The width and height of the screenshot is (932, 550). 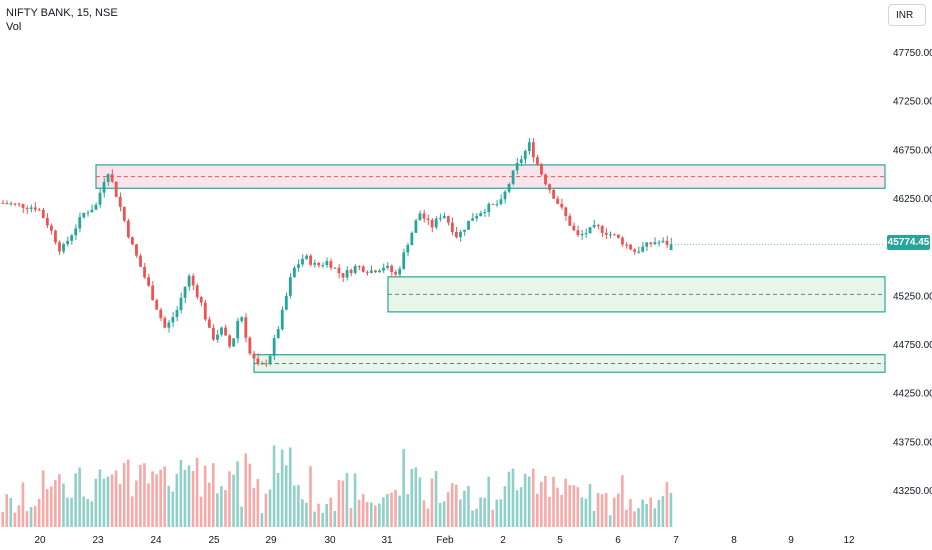 What do you see at coordinates (734, 540) in the screenshot?
I see `time-axis-label: 8` at bounding box center [734, 540].